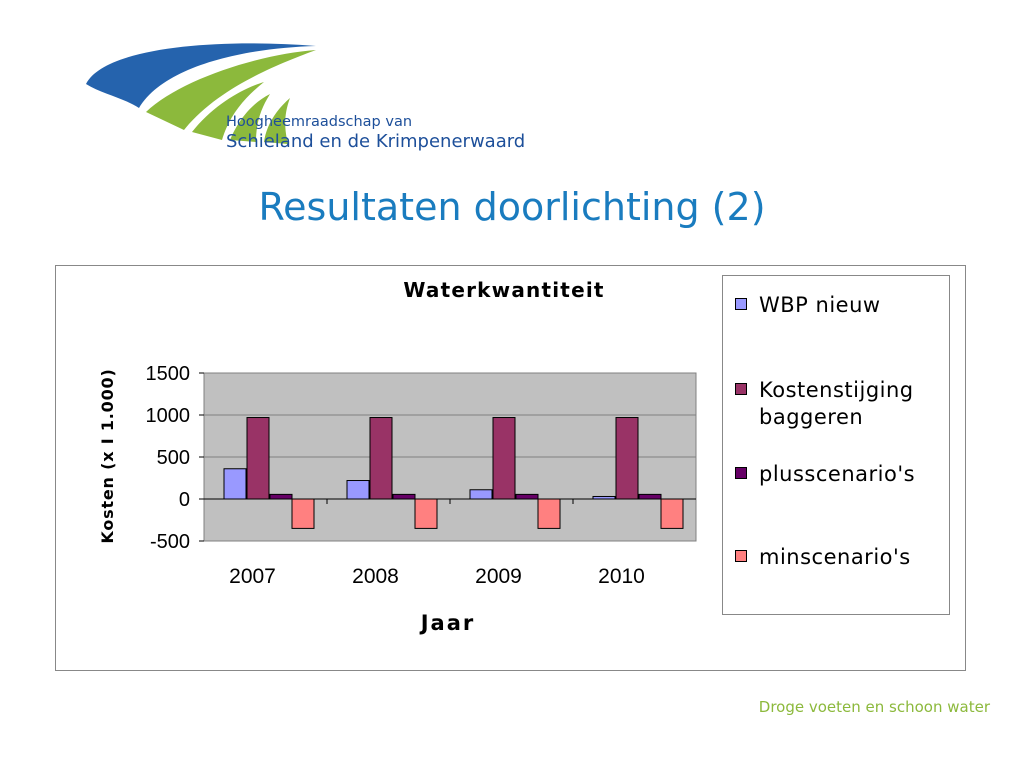 The image size is (1024, 768). What do you see at coordinates (621, 576) in the screenshot?
I see `x-tick-label: 2010` at bounding box center [621, 576].